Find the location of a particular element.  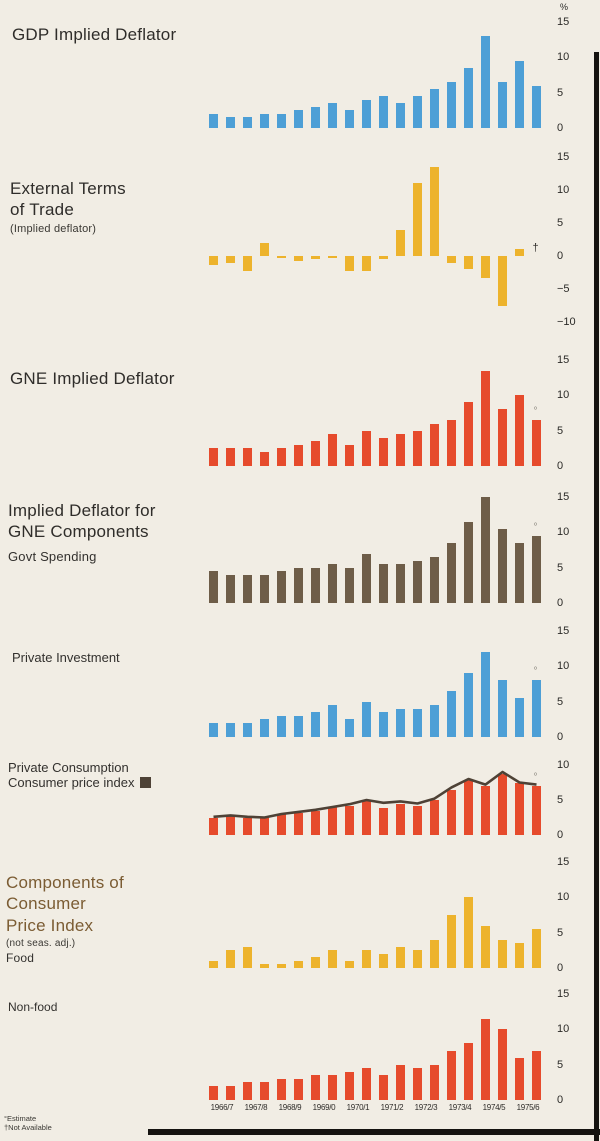

private-consumption-label: Private Consumption is located at coordinates (68, 767).